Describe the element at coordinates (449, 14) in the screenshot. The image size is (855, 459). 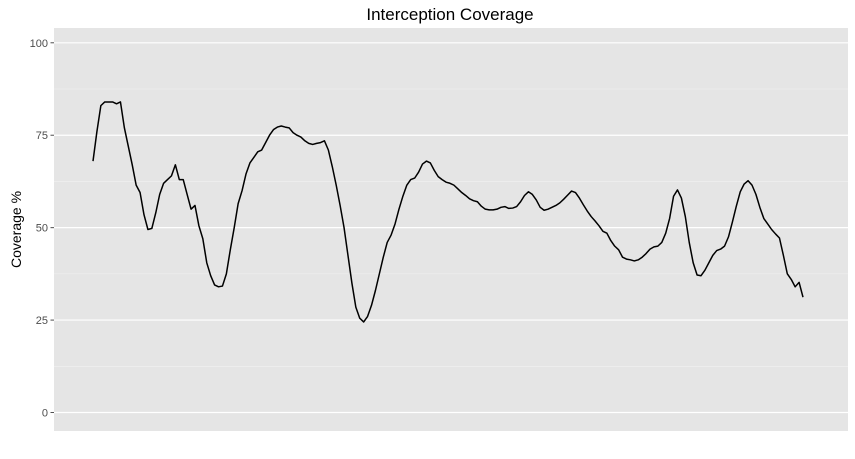
I see `chart-title: Interception Coverage` at that location.